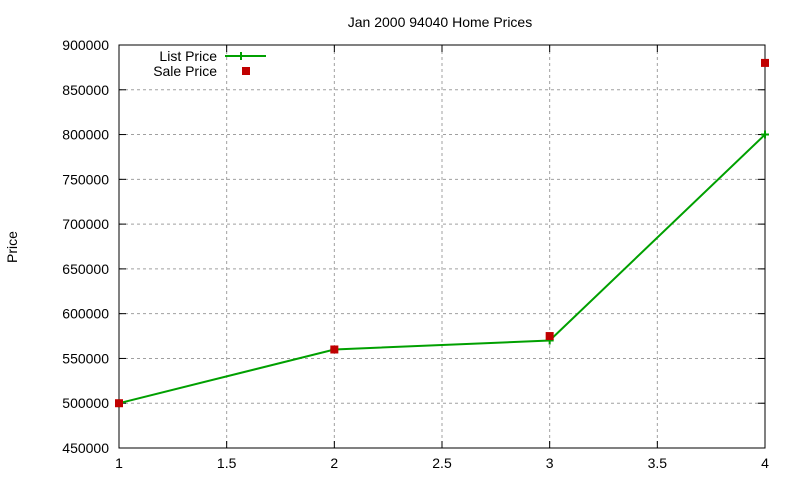  Describe the element at coordinates (241, 56) in the screenshot. I see `legend-plus-icon` at that location.